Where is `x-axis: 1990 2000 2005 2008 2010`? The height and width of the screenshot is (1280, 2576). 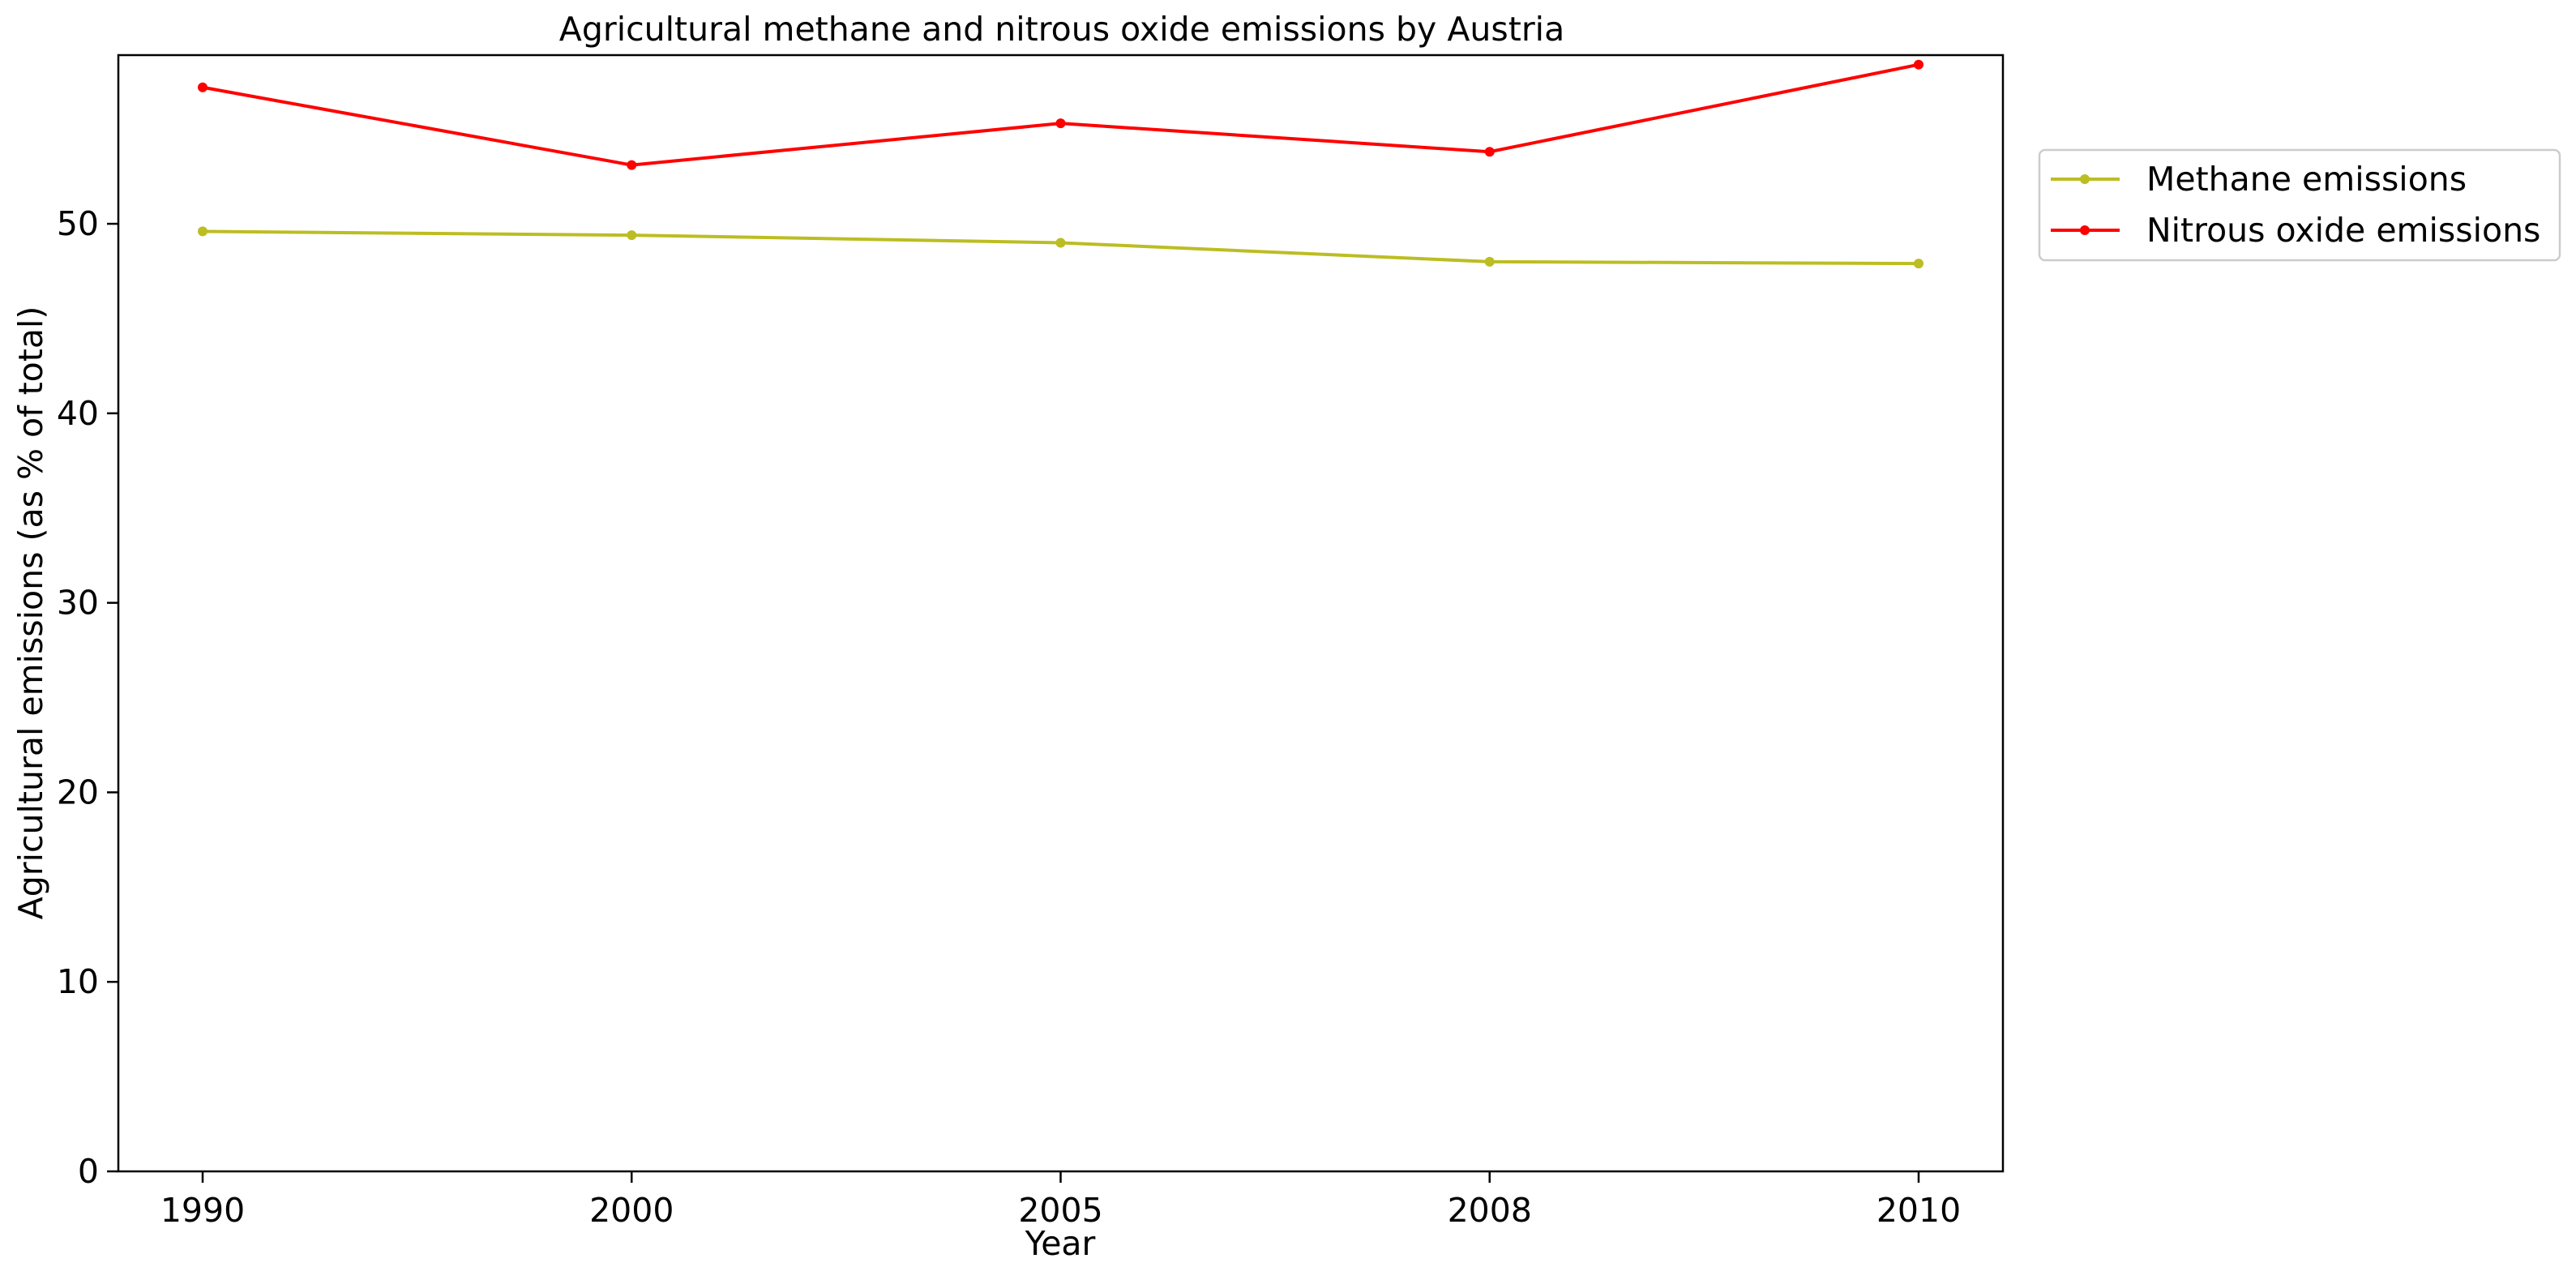
x-axis: 1990 2000 2005 2008 2010 is located at coordinates (1060, 1201).